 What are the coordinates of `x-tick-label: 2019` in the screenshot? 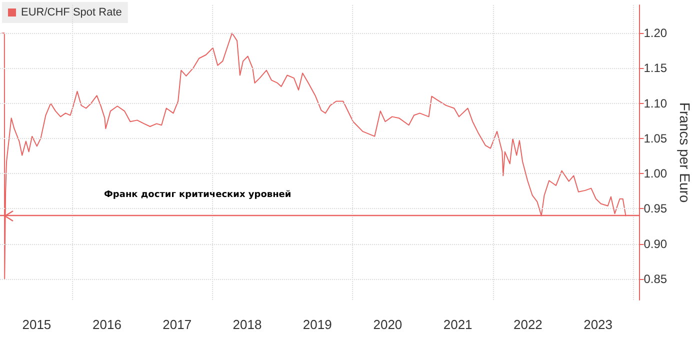 It's located at (317, 324).